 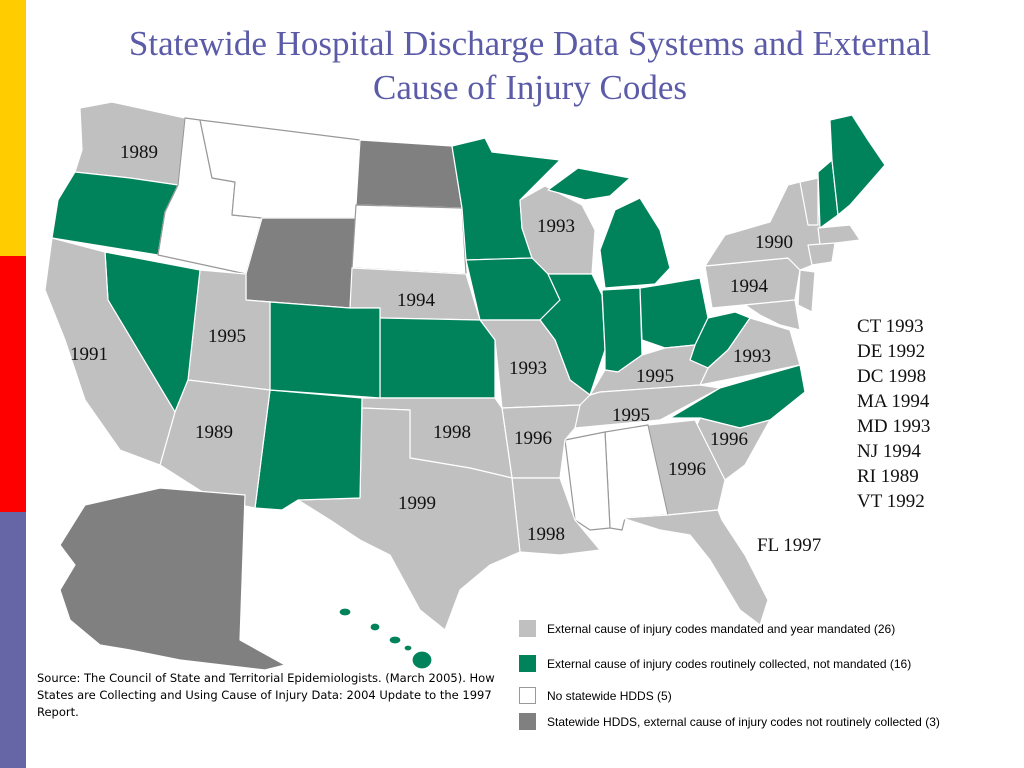 I want to click on state-FL, so click(x=695, y=567).